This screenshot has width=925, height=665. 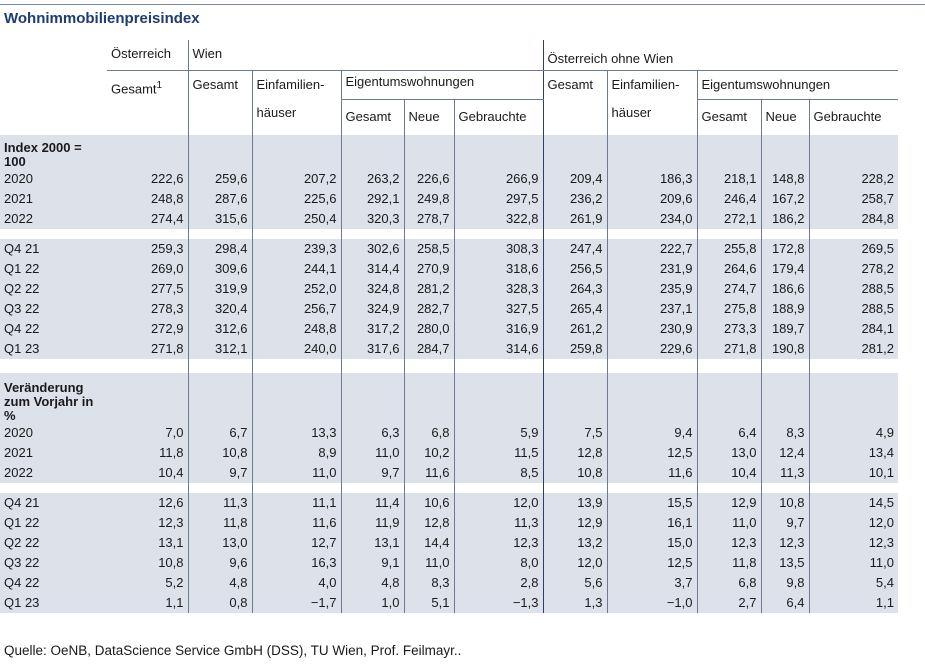 I want to click on table-cell: 13,0, so click(x=728, y=452).